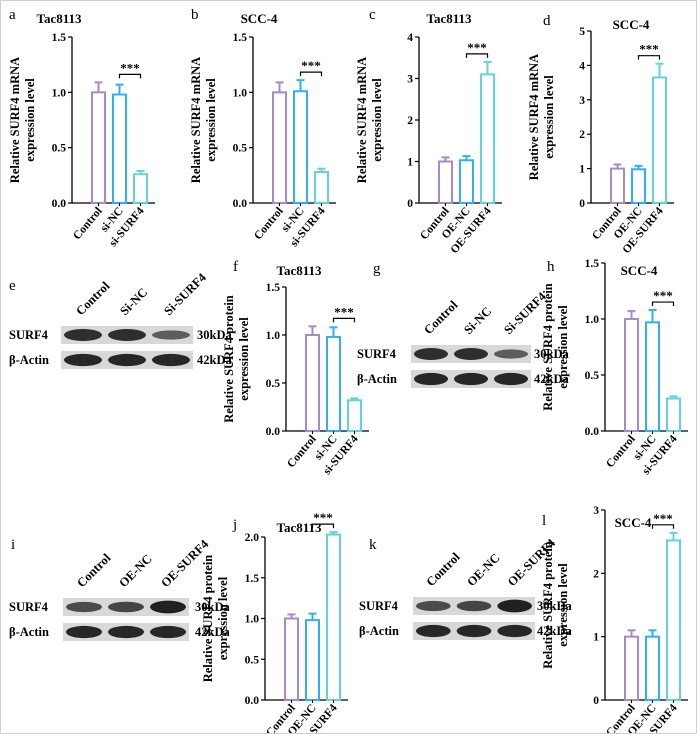 This screenshot has height=734, width=697. I want to click on panel-letter-f: f, so click(235, 267).